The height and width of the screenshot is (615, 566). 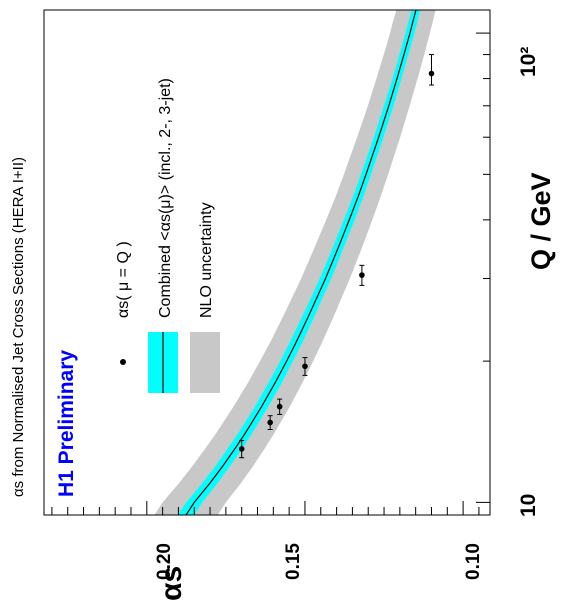 I want to click on x-axis-label: Q / GeV, so click(x=541, y=221).